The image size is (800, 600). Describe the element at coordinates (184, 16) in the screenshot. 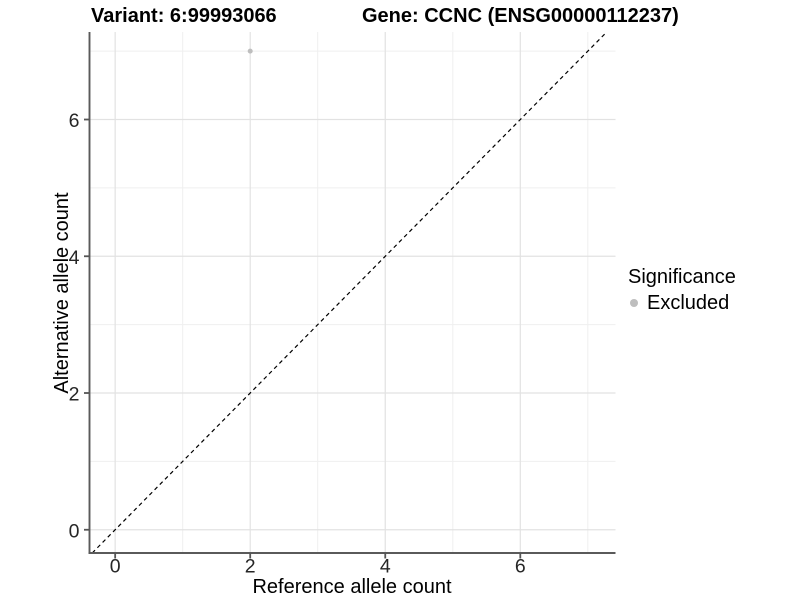

I see `variant-title: Variant: 6:99993066` at that location.